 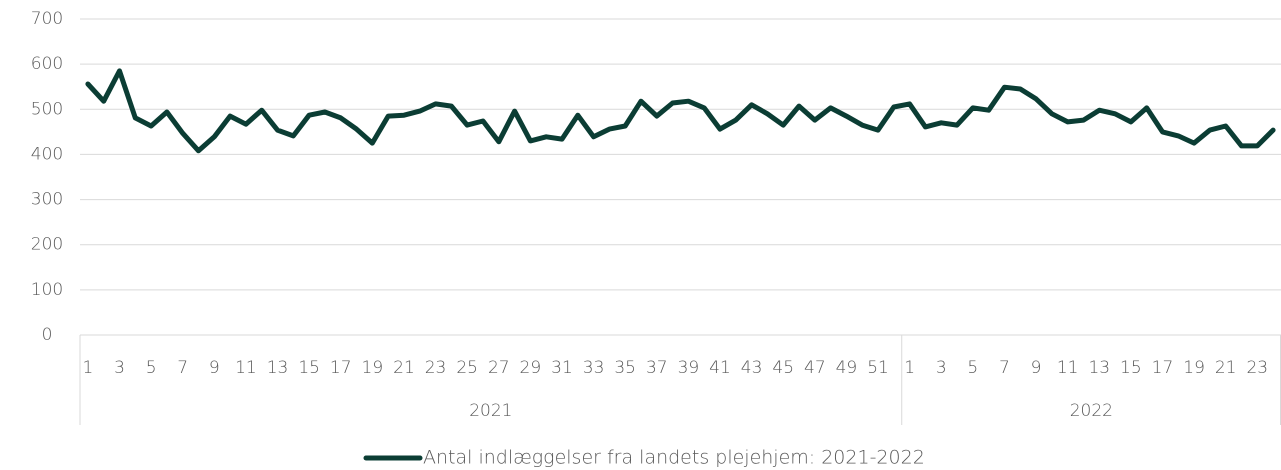 What do you see at coordinates (720, 368) in the screenshot?
I see `x-tick-label: 41` at bounding box center [720, 368].